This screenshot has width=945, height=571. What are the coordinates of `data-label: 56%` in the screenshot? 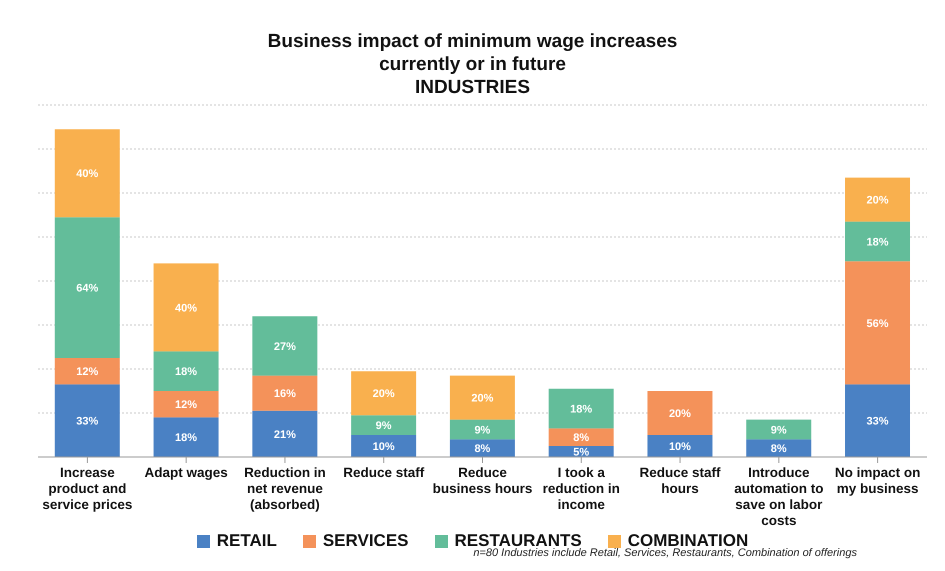 It's located at (877, 324).